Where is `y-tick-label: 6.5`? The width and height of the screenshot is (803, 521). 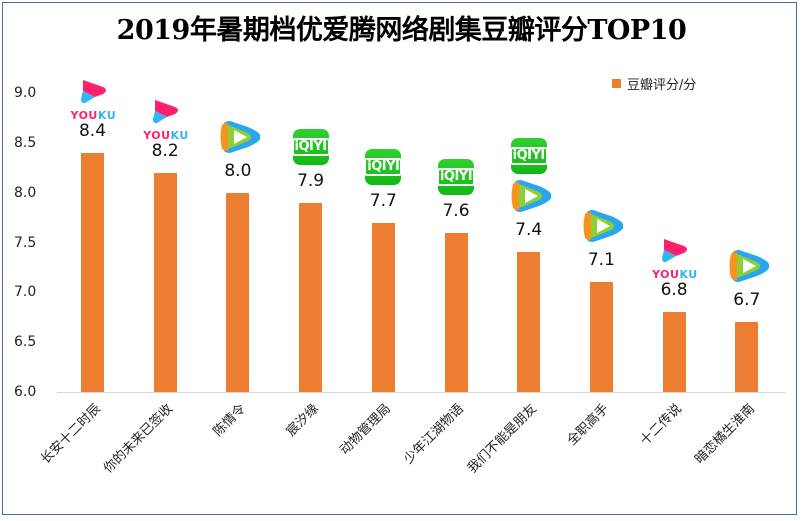 y-tick-label: 6.5 is located at coordinates (25, 342).